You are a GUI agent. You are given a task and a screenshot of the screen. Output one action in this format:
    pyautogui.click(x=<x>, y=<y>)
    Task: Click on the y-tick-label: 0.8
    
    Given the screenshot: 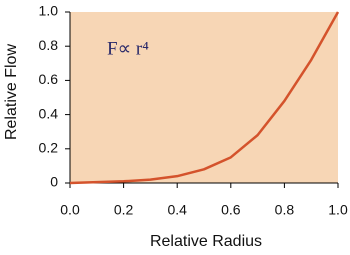 What is the action you would take?
    pyautogui.click(x=49, y=45)
    